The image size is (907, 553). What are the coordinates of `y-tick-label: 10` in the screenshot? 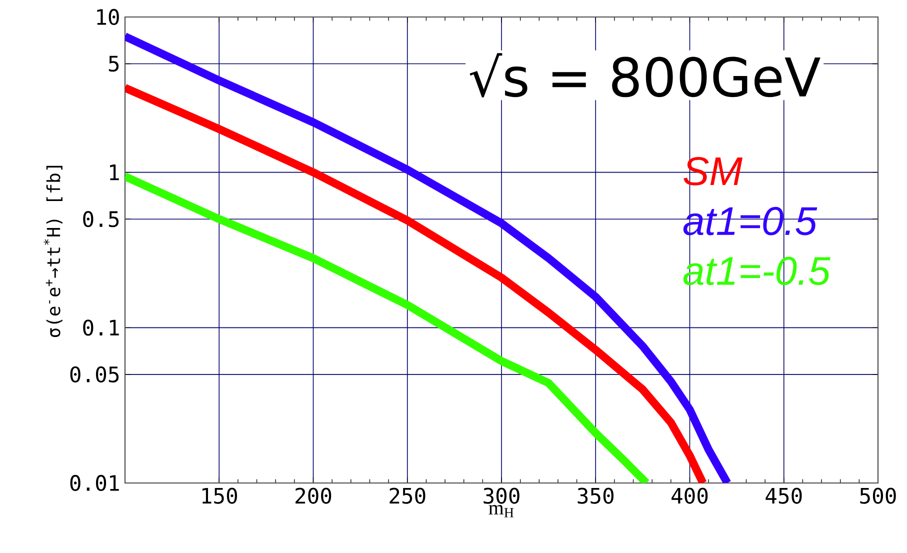 It's located at (108, 17).